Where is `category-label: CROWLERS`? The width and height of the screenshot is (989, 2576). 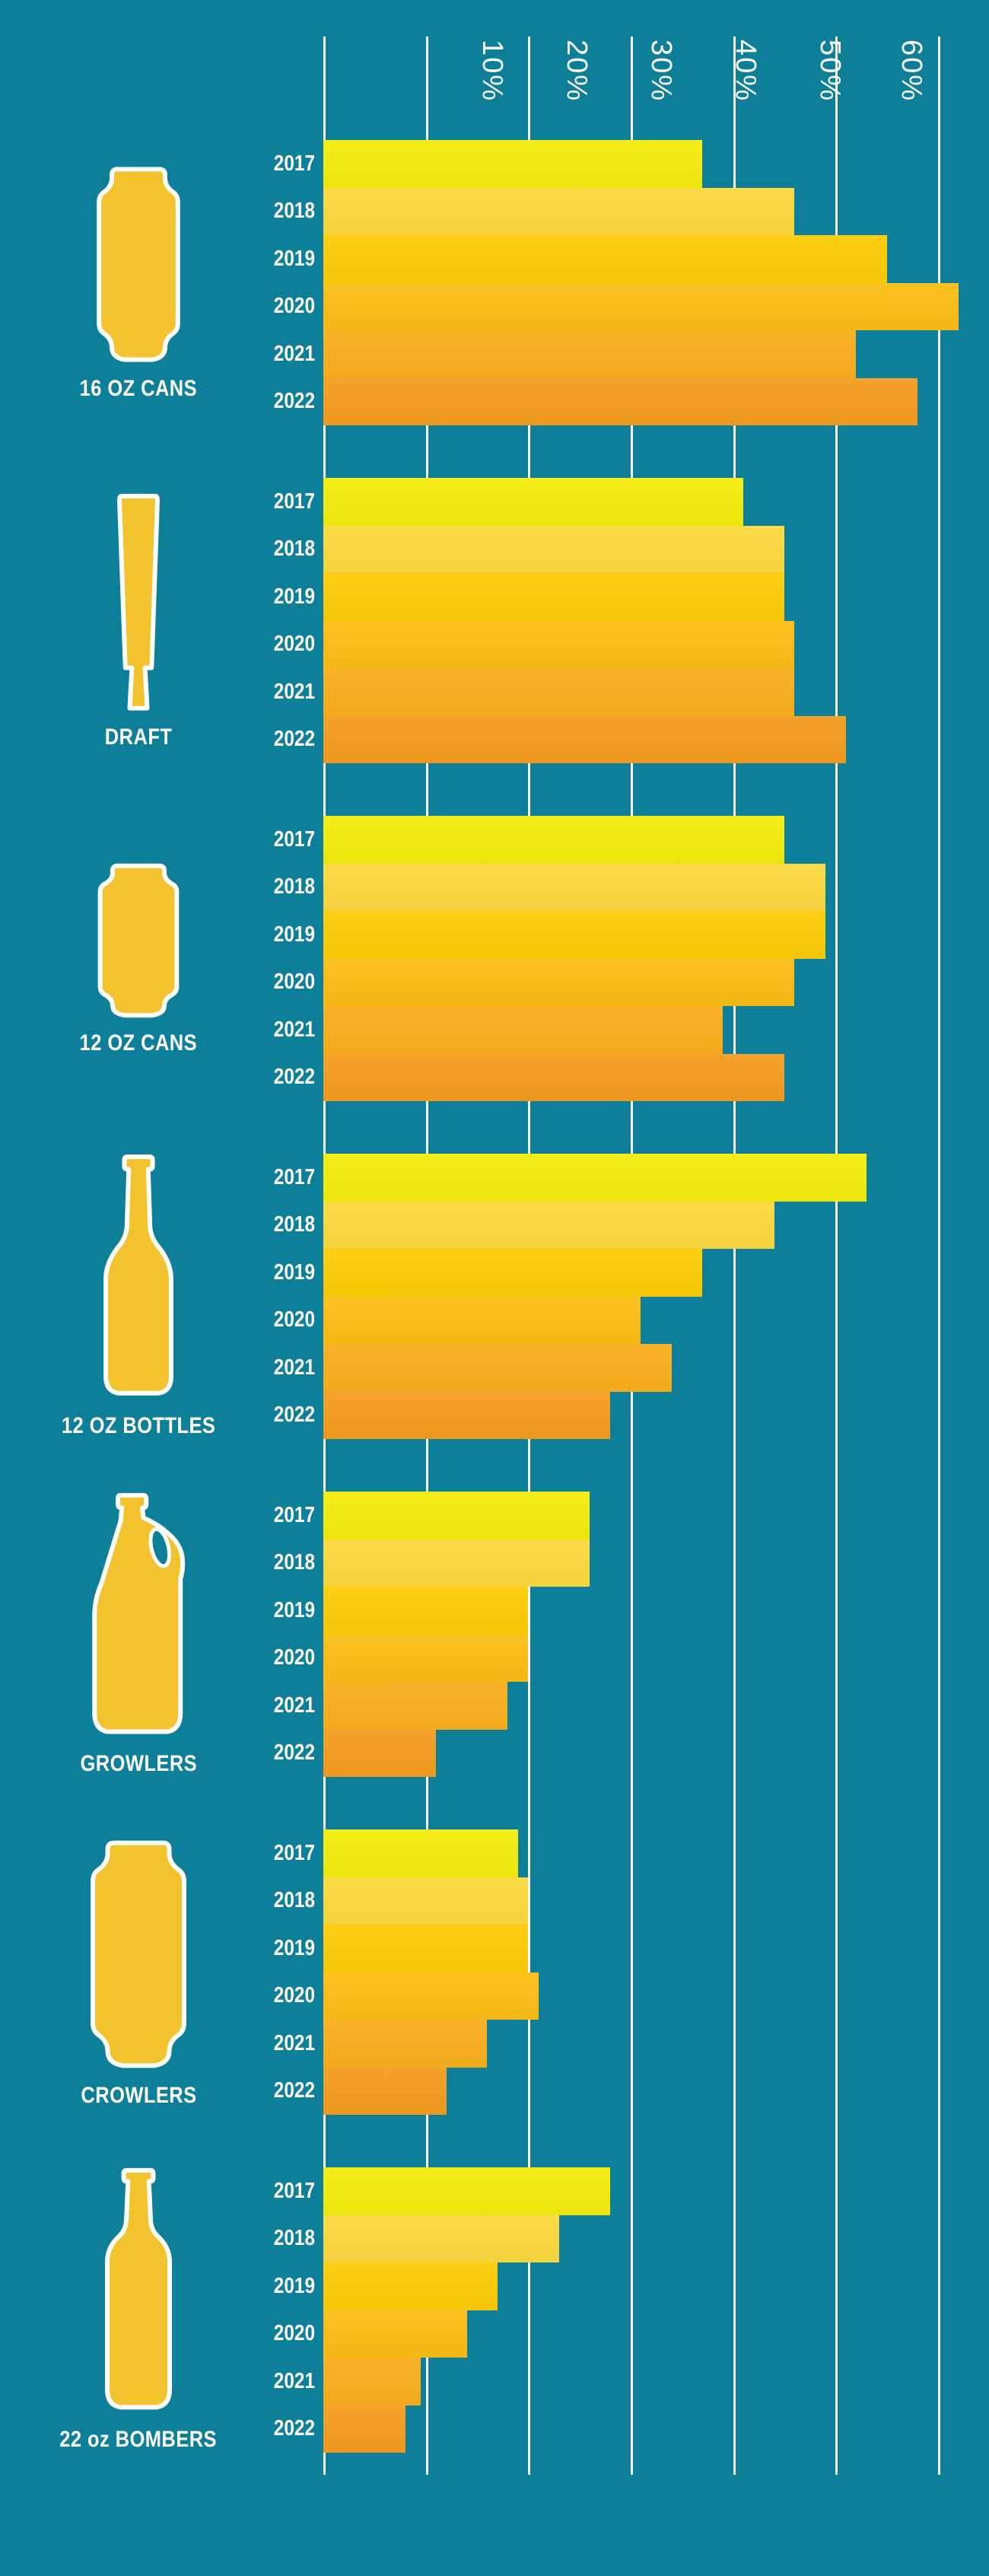
category-label: CROWLERS is located at coordinates (138, 2095).